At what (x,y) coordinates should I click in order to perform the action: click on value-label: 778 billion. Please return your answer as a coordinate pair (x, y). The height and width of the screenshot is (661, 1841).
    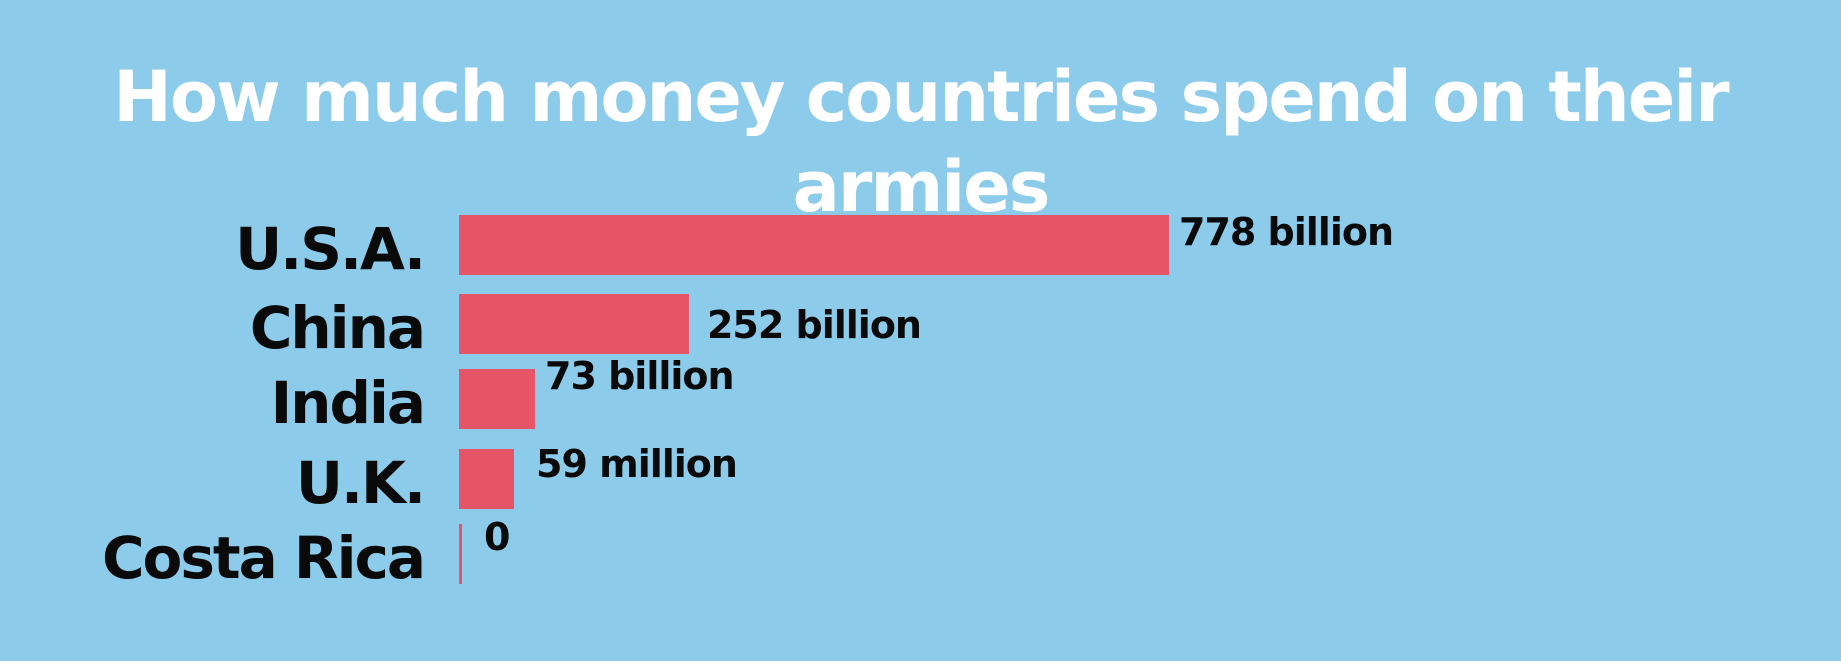
    Looking at the image, I should click on (1286, 232).